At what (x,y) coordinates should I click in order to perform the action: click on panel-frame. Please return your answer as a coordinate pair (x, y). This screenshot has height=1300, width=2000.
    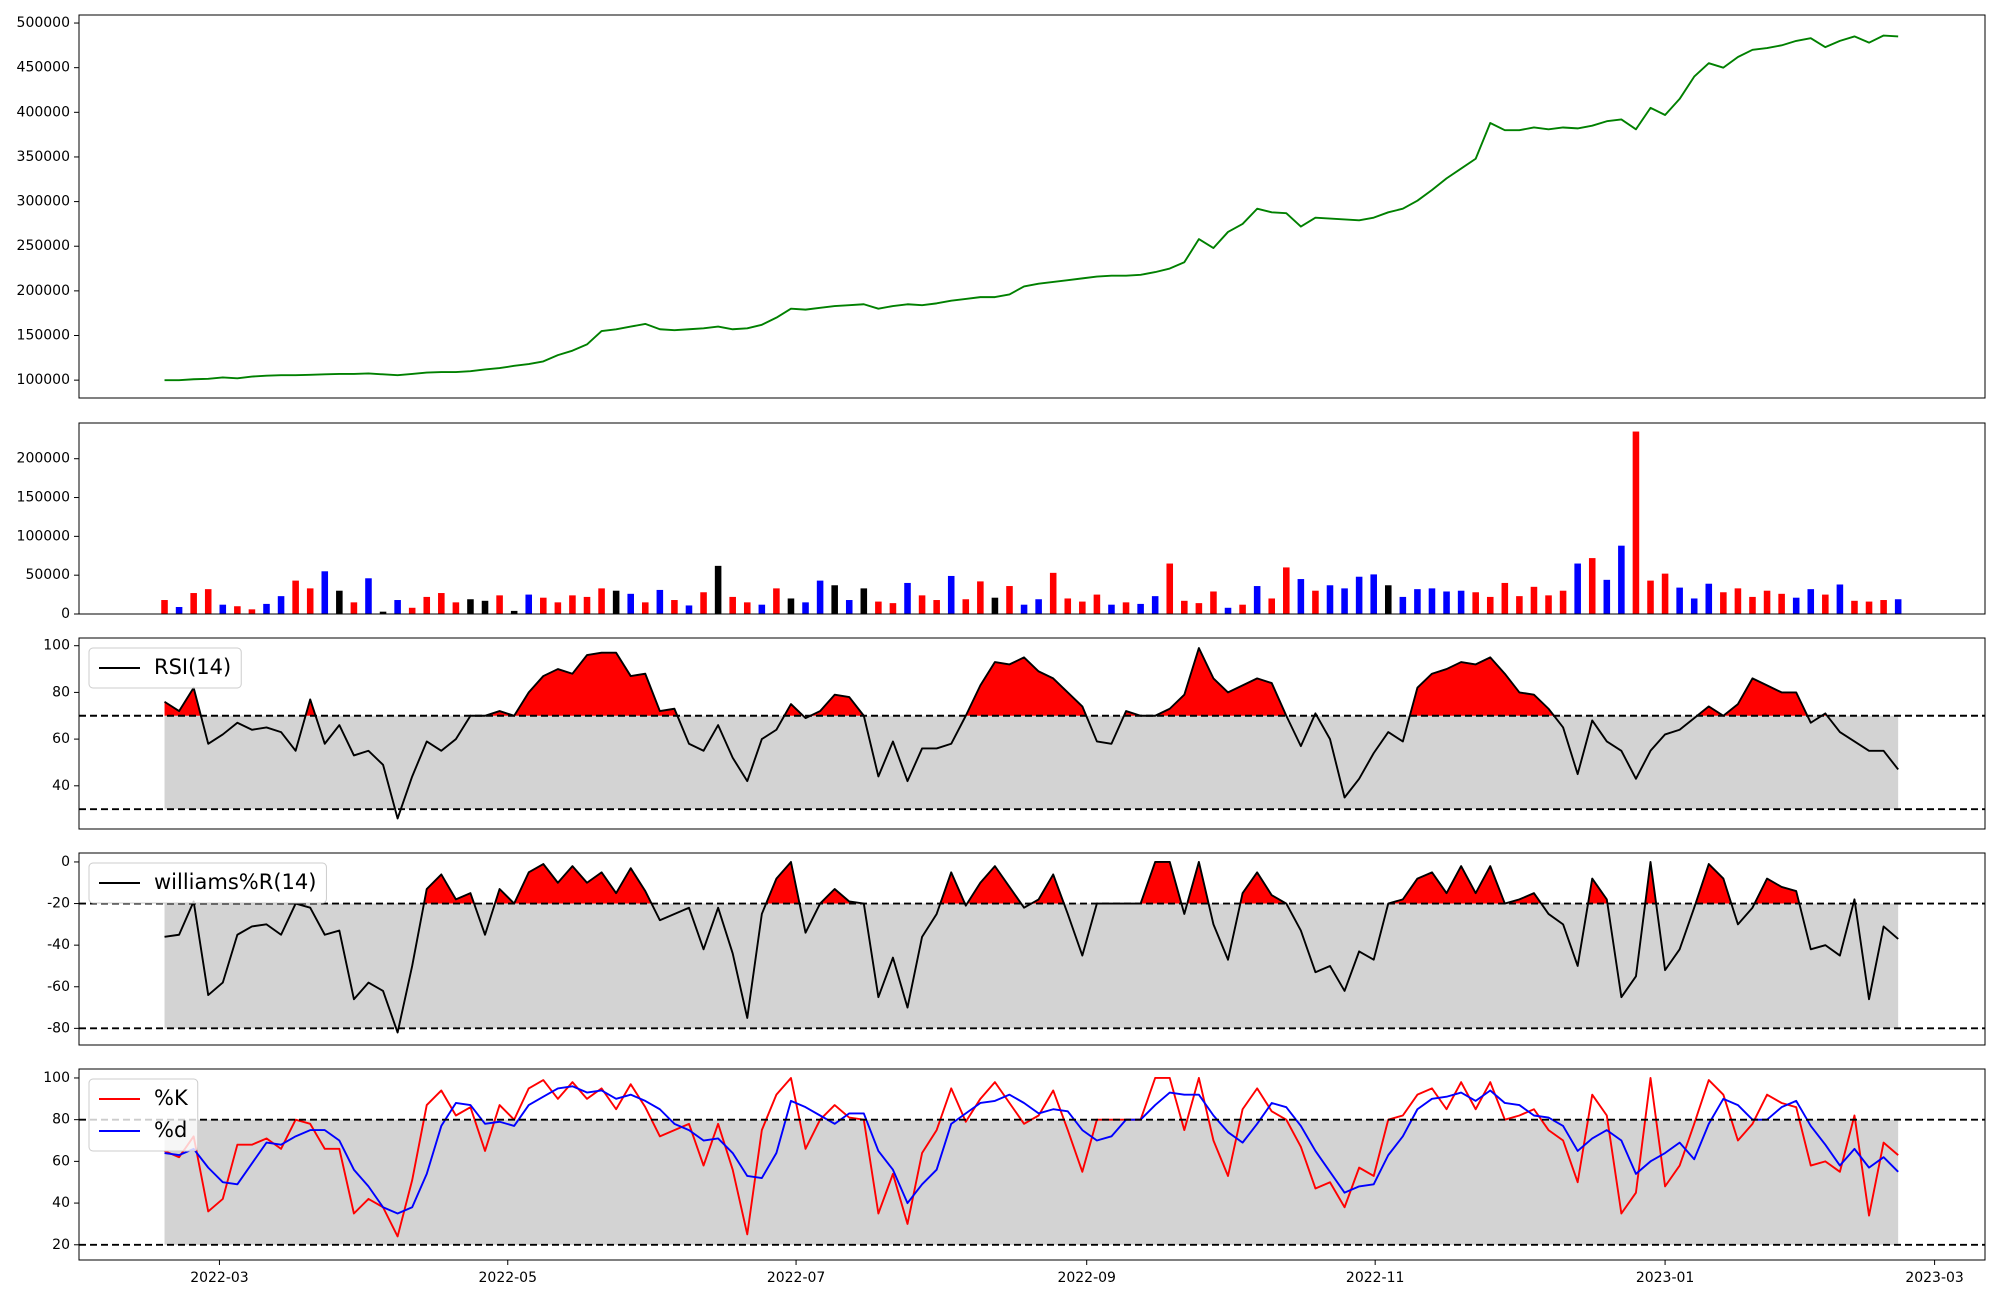
    Looking at the image, I should click on (1032, 733).